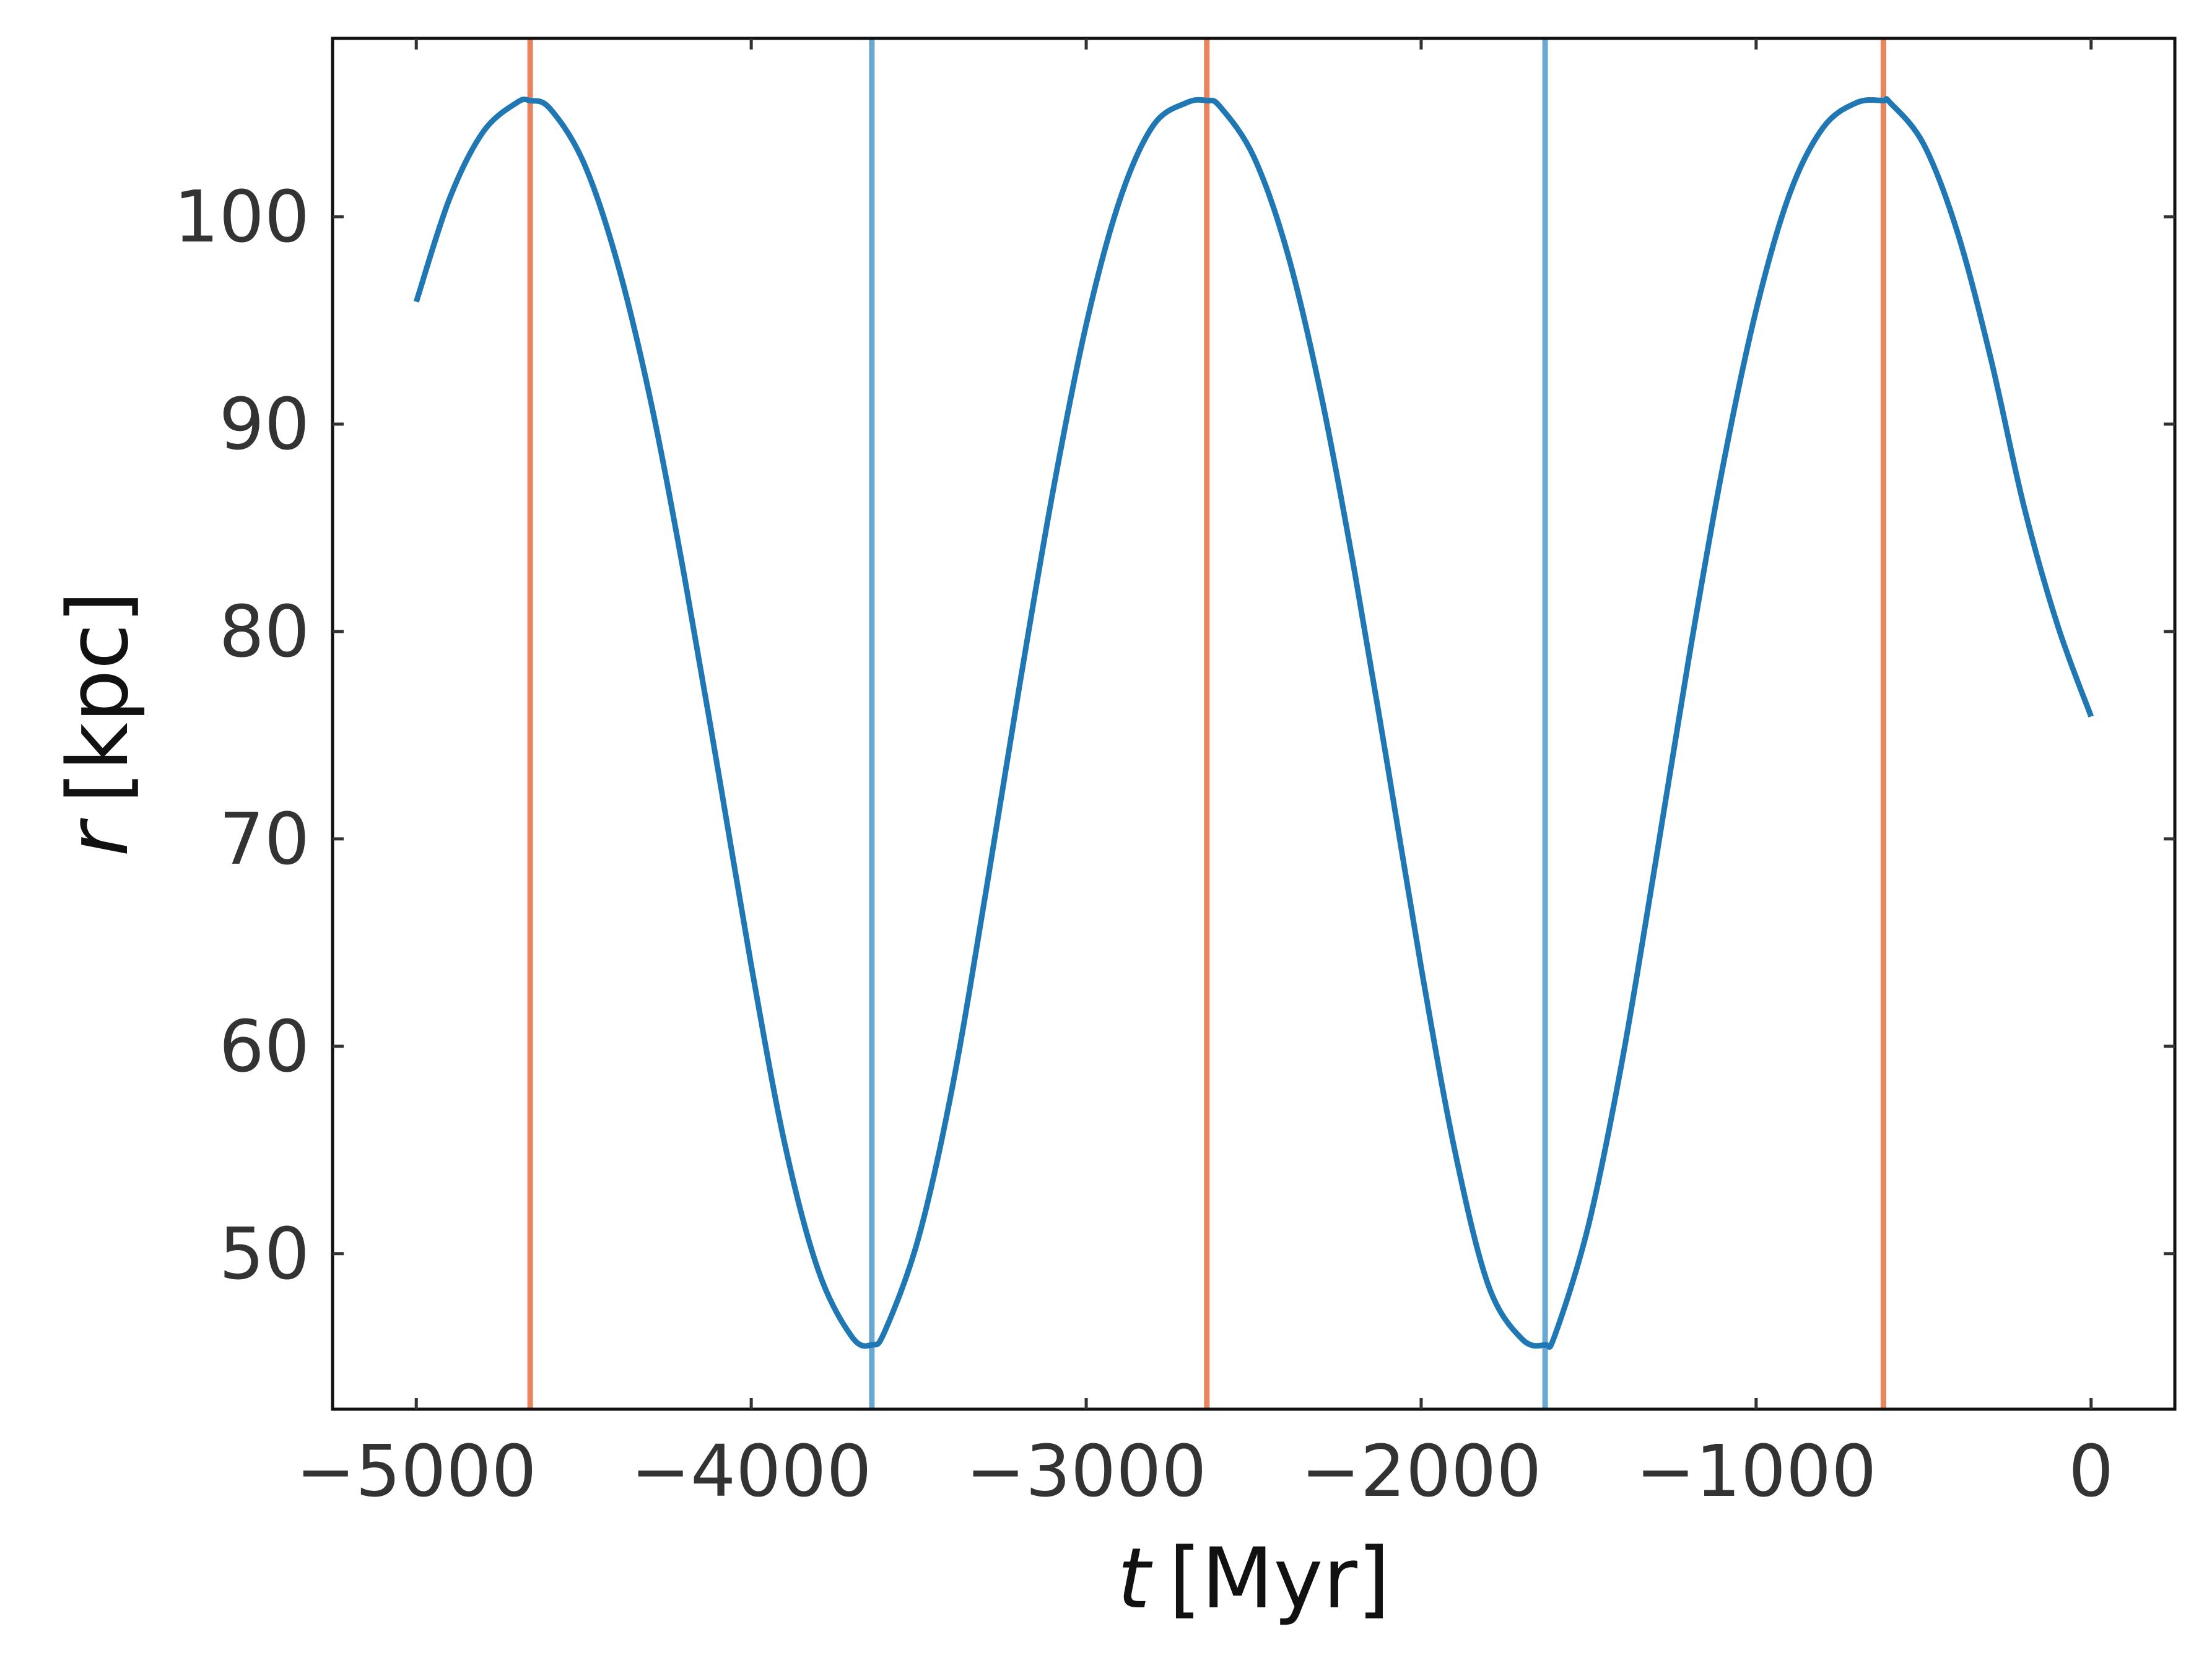 The width and height of the screenshot is (2212, 1668). What do you see at coordinates (242, 217) in the screenshot?
I see `y-tick-label: 100` at bounding box center [242, 217].